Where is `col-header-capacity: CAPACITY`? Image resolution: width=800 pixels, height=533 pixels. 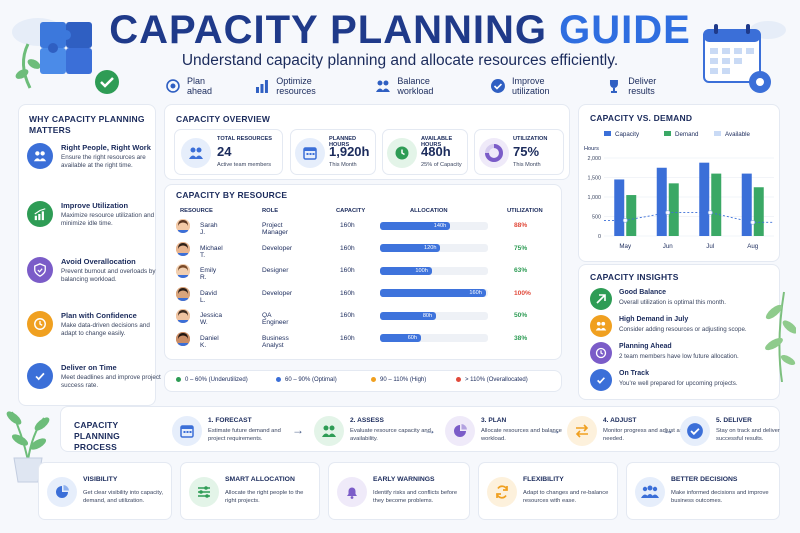 col-header-capacity: CAPACITY is located at coordinates (351, 211).